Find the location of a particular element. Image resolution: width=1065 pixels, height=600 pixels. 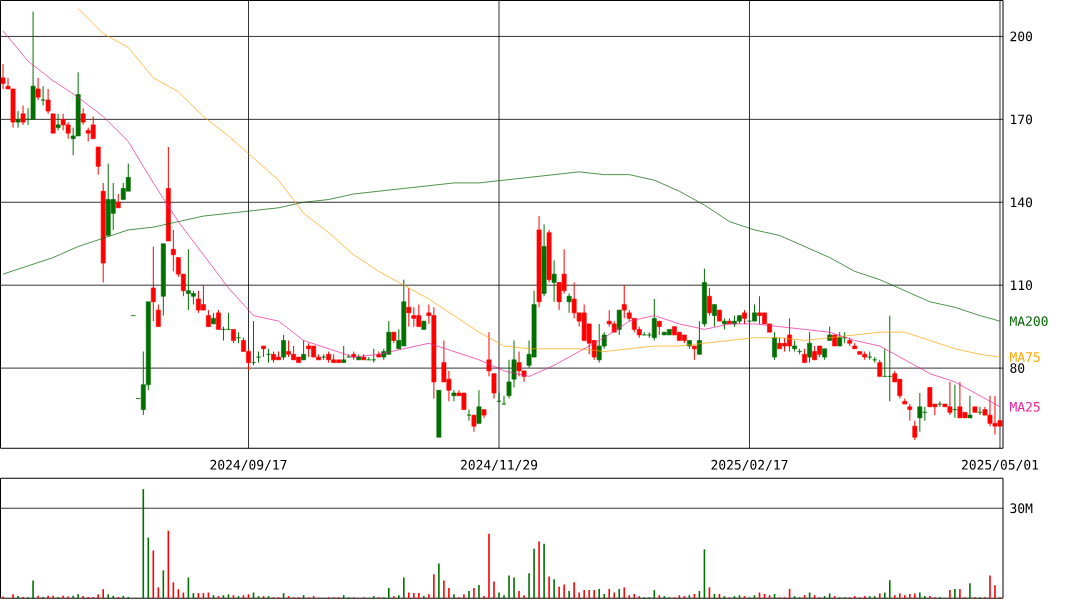

x-tick-label: 2024/09/17 is located at coordinates (248, 465).